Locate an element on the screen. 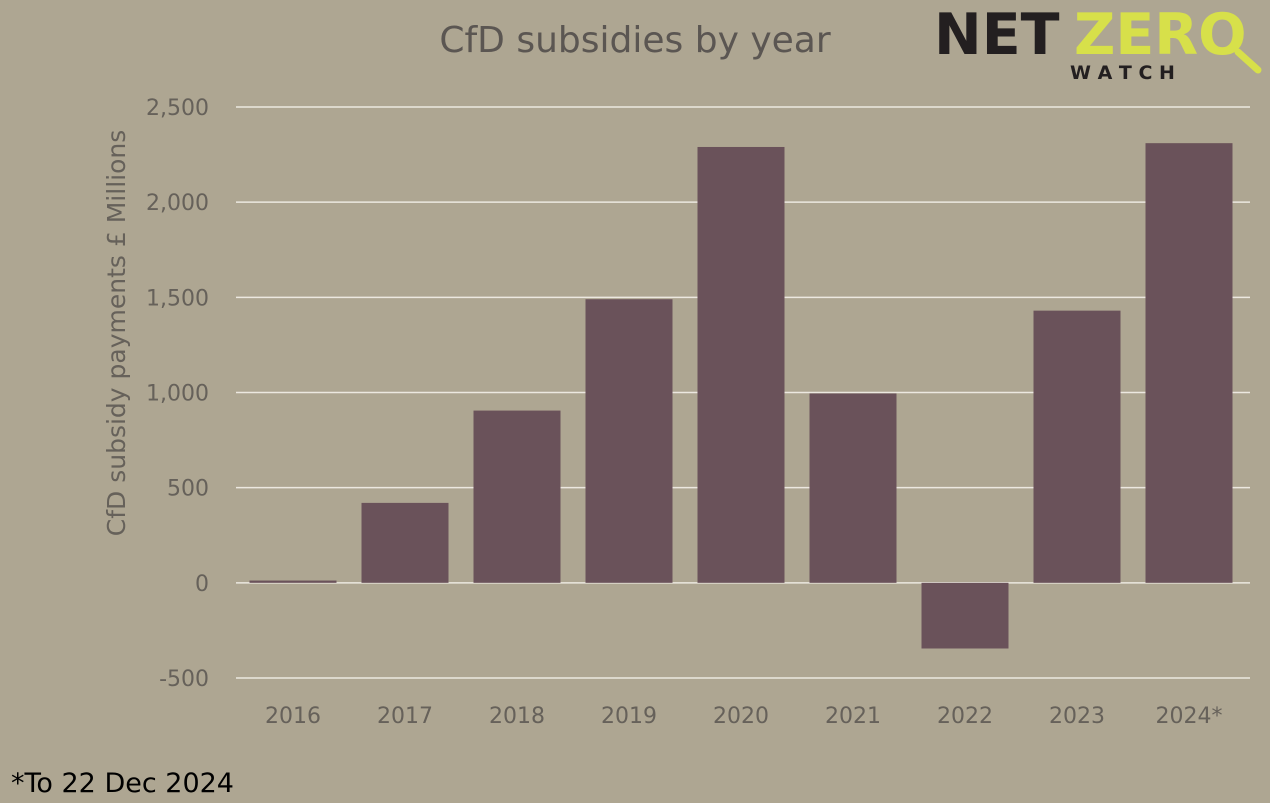 This screenshot has width=1270, height=803. x-tick-label: 2019 is located at coordinates (629, 716).